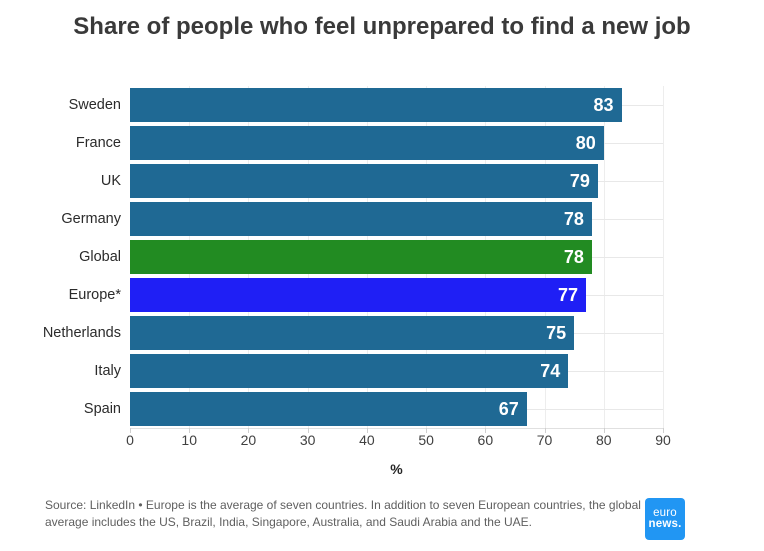 This screenshot has height=551, width=764. I want to click on x-tick-label: 20, so click(248, 440).